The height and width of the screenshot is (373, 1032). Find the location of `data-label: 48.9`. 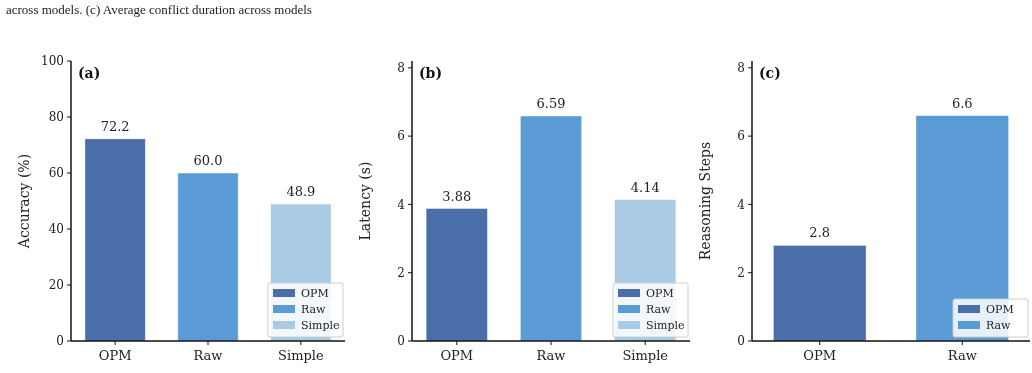

data-label: 48.9 is located at coordinates (301, 192).